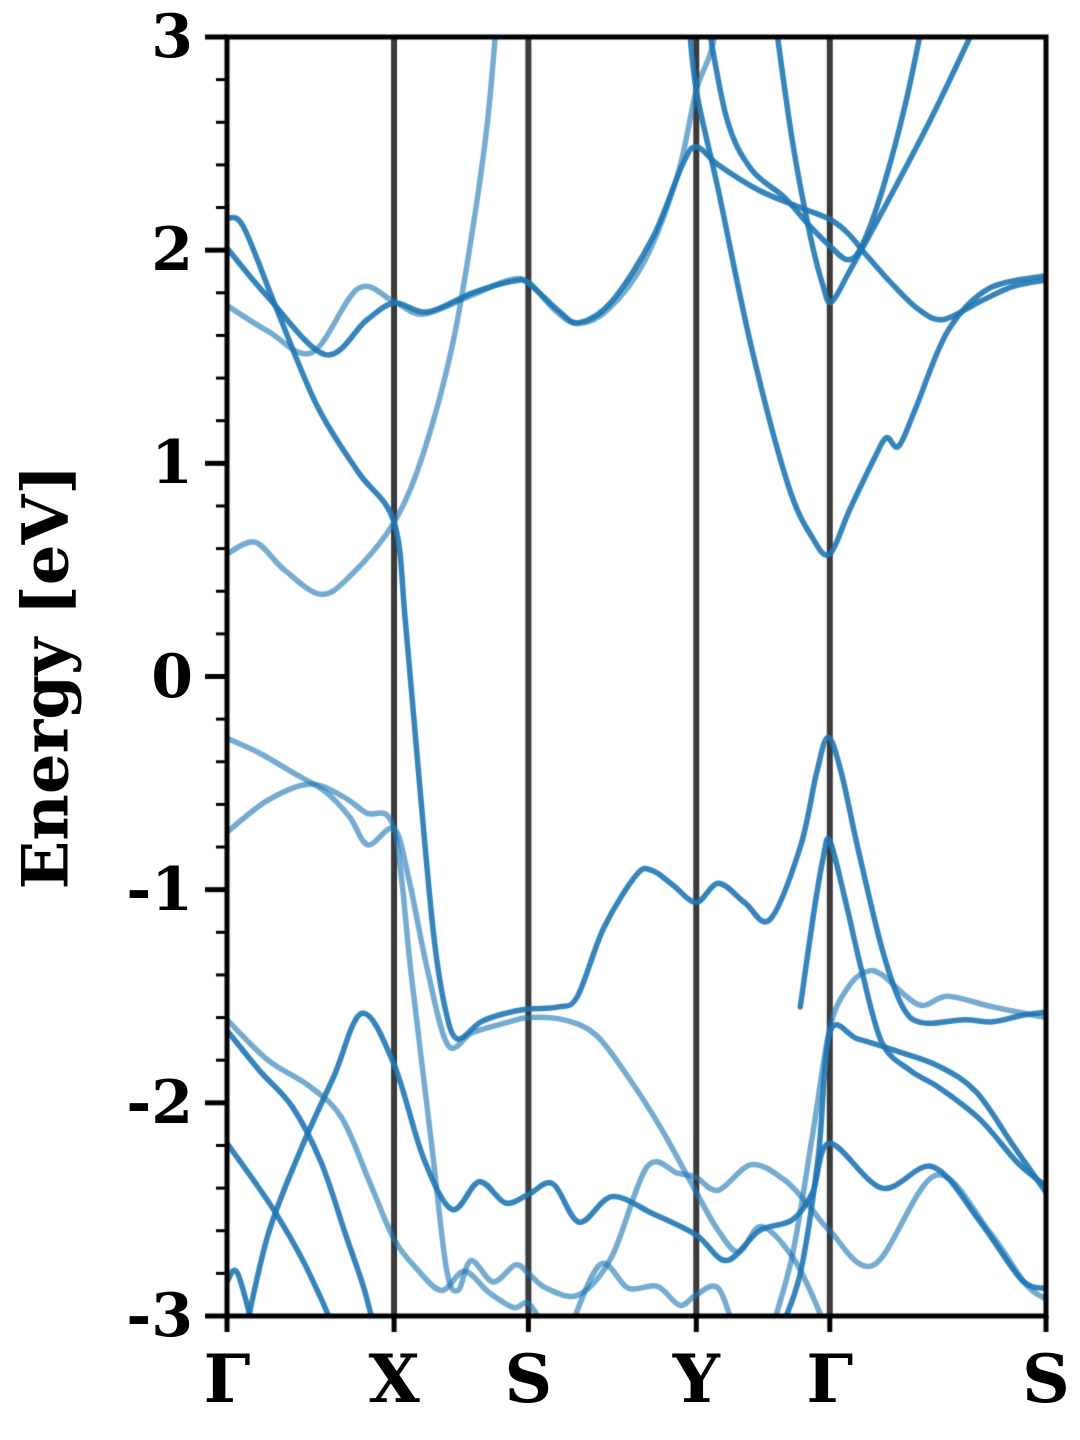 Image resolution: width=1080 pixels, height=1440 pixels. What do you see at coordinates (172, 250) in the screenshot?
I see `y-tick-label: 2` at bounding box center [172, 250].